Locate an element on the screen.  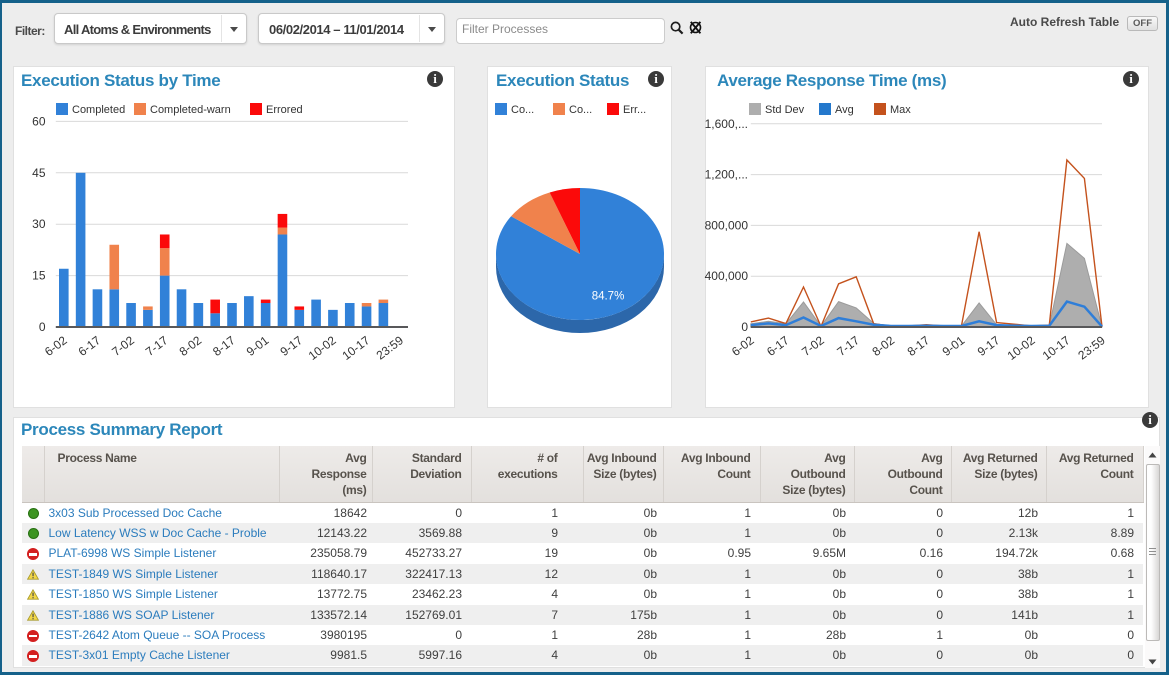
svg-text: 400,000 is located at coordinates (727, 276).